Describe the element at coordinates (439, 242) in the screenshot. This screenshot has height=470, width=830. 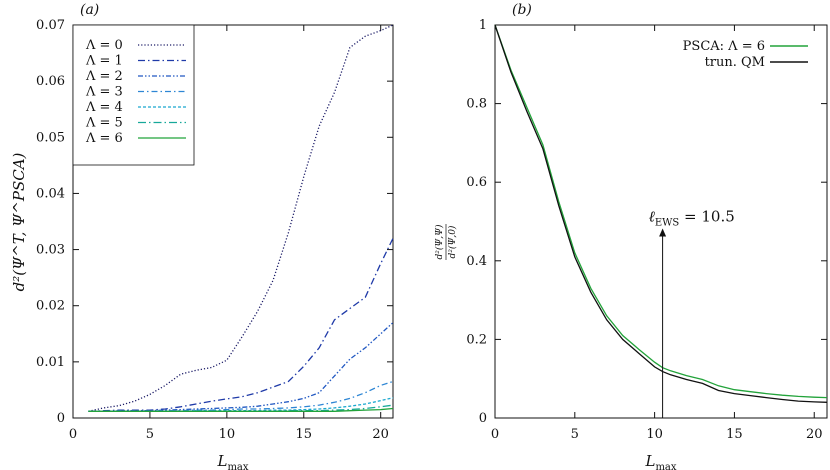
I see `panel-b-y-axis-numerator: d²(Ψ,Ψ)` at that location.